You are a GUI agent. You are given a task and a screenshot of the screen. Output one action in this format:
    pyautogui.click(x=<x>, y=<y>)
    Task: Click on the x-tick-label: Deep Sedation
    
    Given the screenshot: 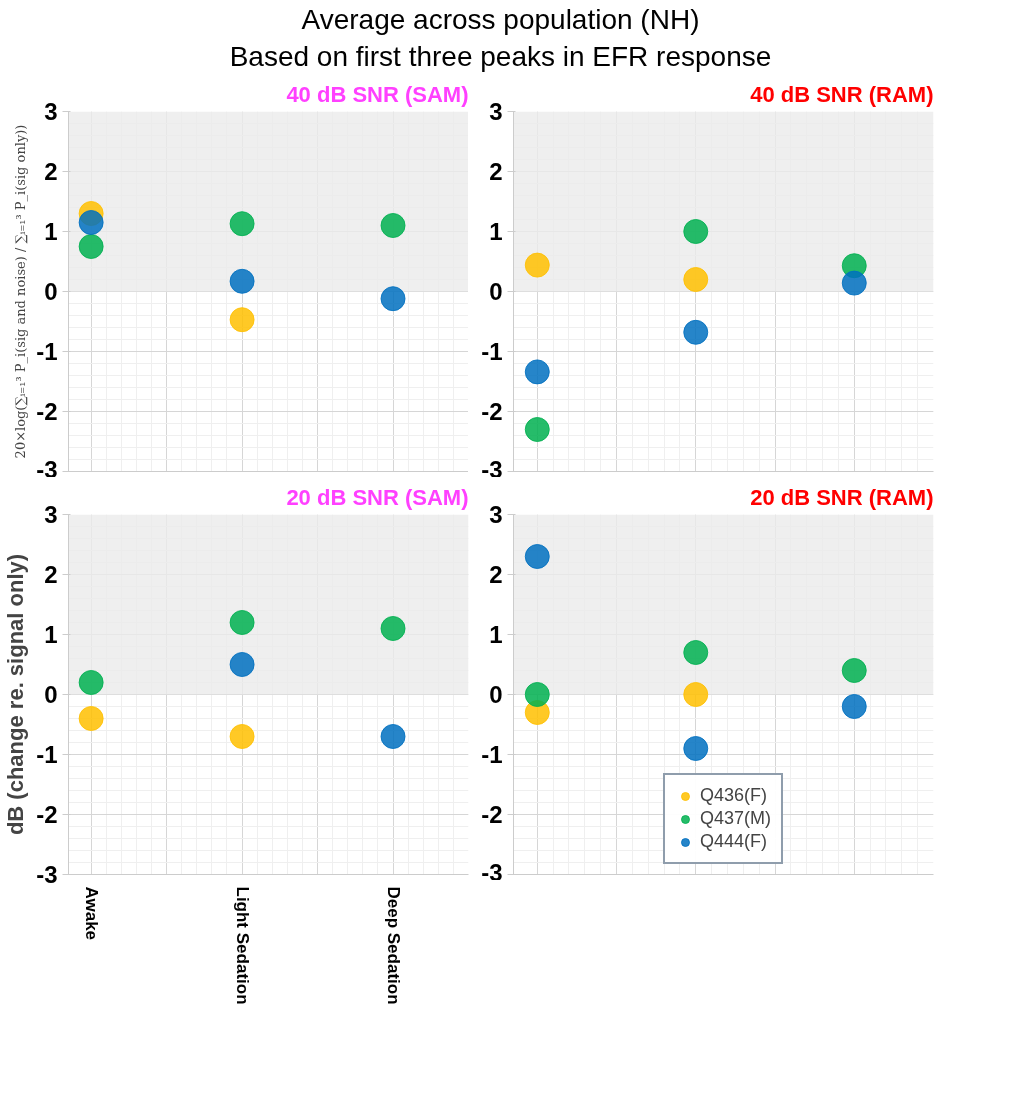 What is the action you would take?
    pyautogui.click(x=393, y=945)
    